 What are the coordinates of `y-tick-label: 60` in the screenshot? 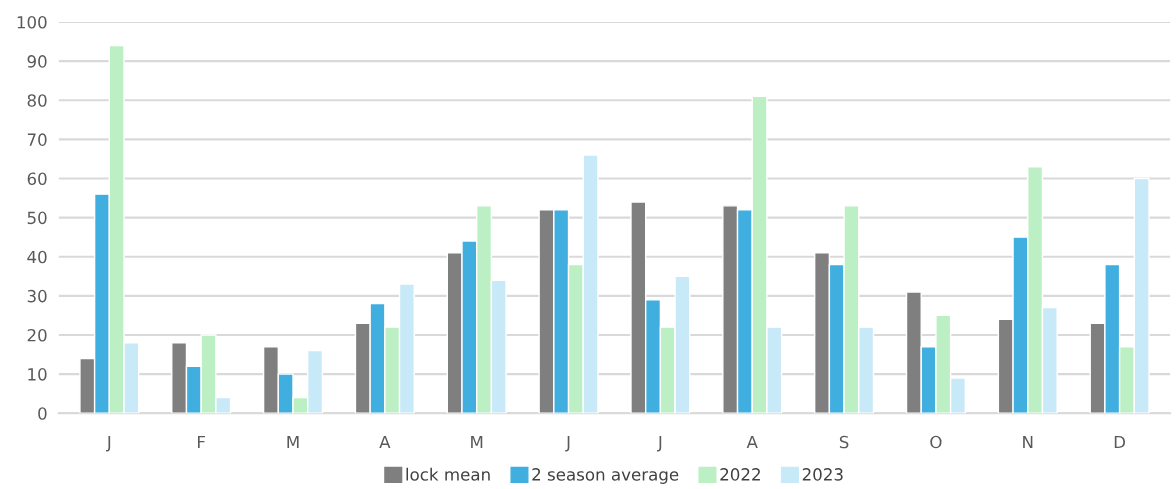 It's located at (37, 179).